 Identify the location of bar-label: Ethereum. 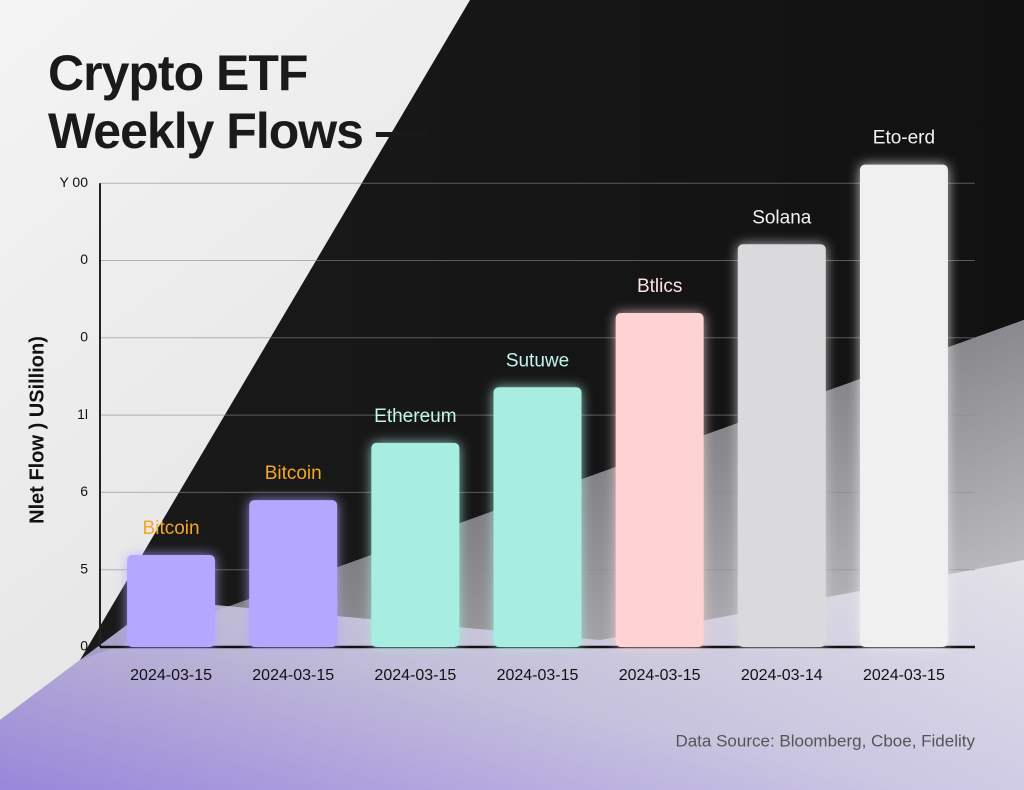
(415, 416).